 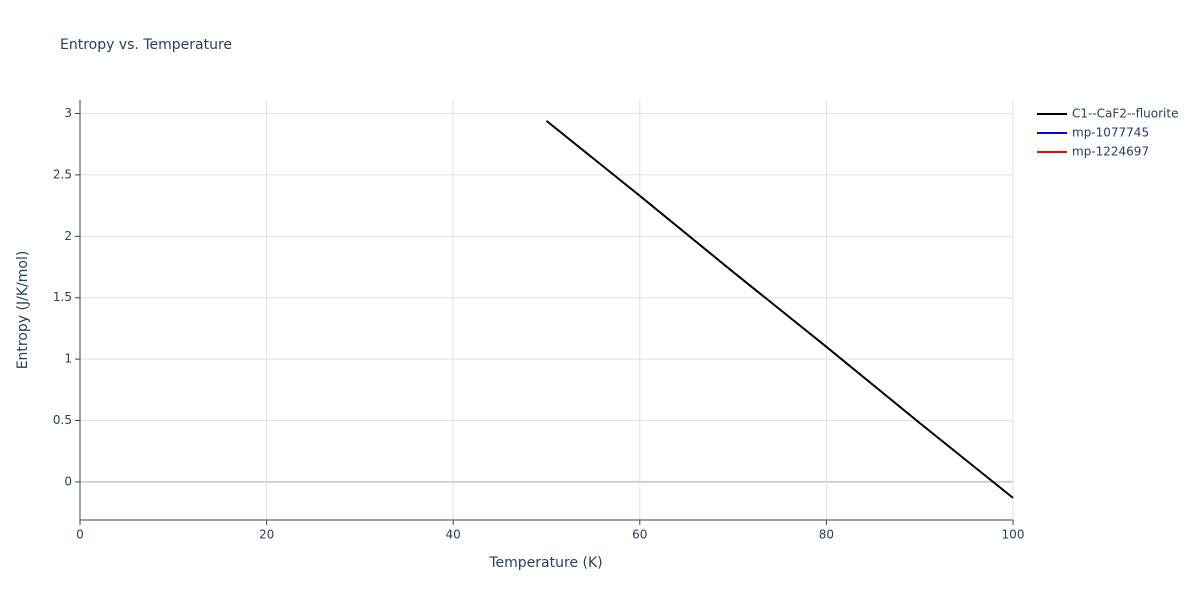 I want to click on y-tick-label: 3, so click(x=68, y=113).